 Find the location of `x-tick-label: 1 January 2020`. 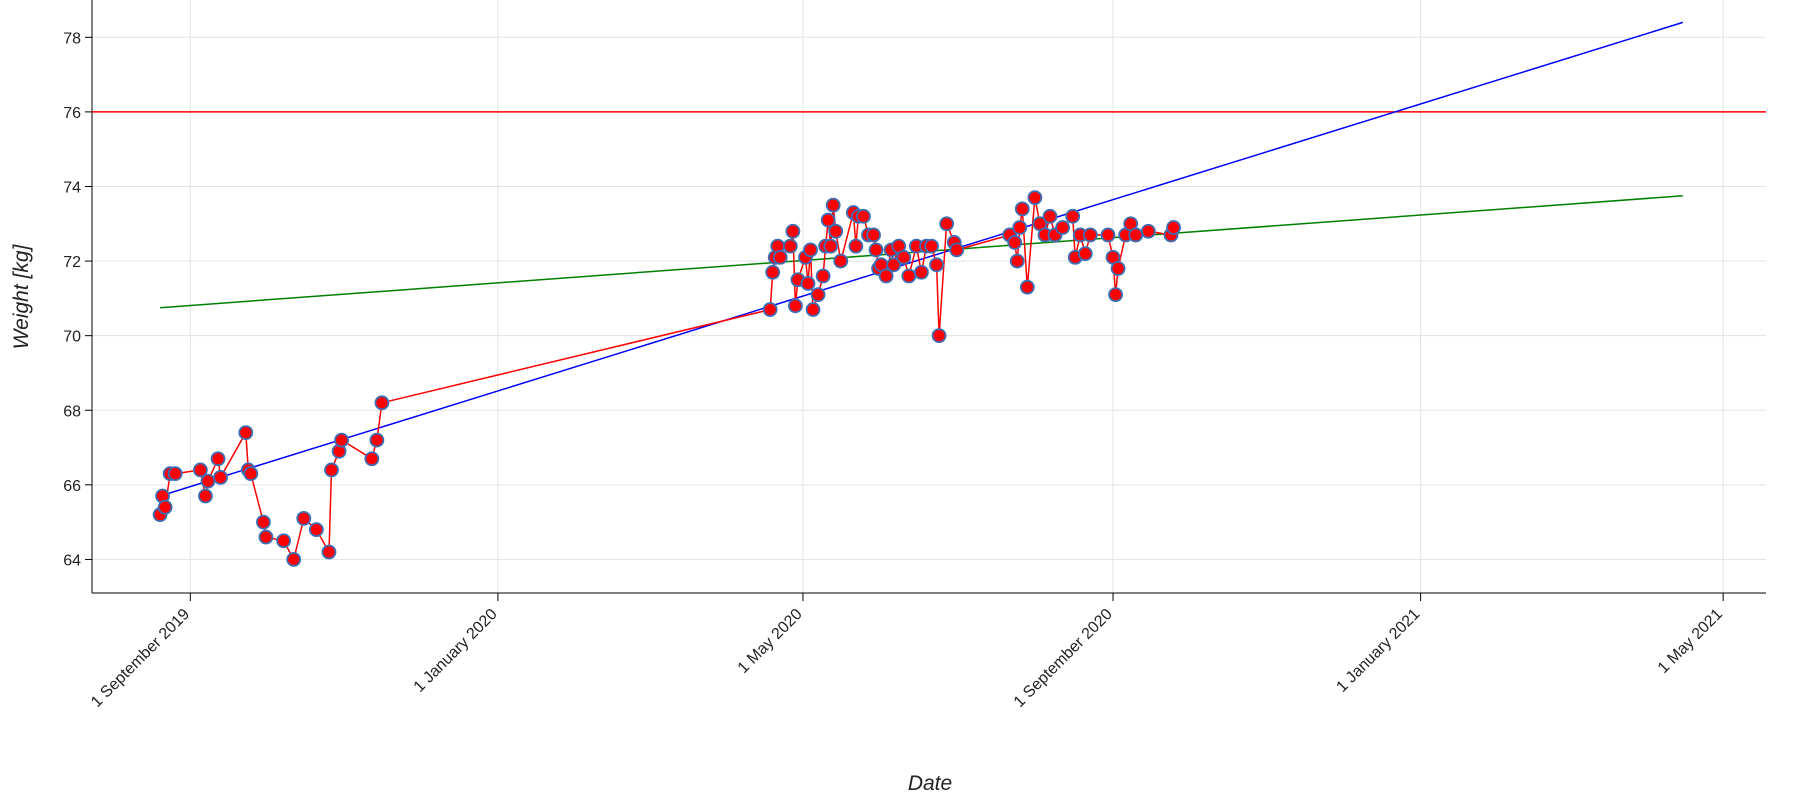

x-tick-label: 1 January 2020 is located at coordinates (456, 651).